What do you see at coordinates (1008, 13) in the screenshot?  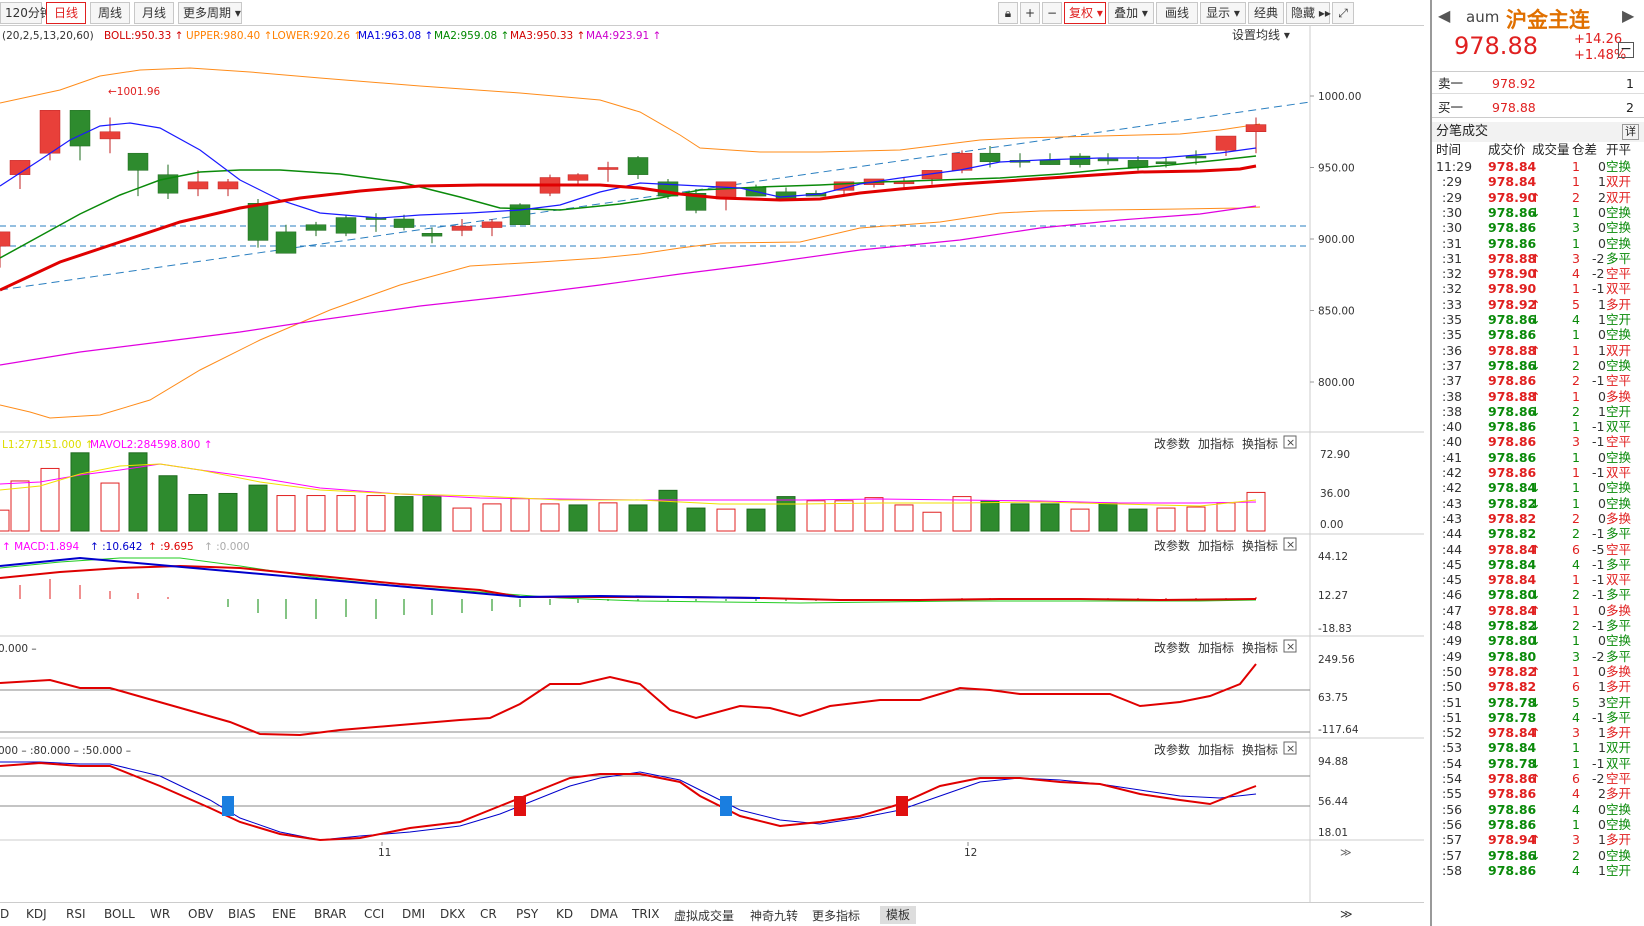 I see `lock-button: 🔒︎` at bounding box center [1008, 13].